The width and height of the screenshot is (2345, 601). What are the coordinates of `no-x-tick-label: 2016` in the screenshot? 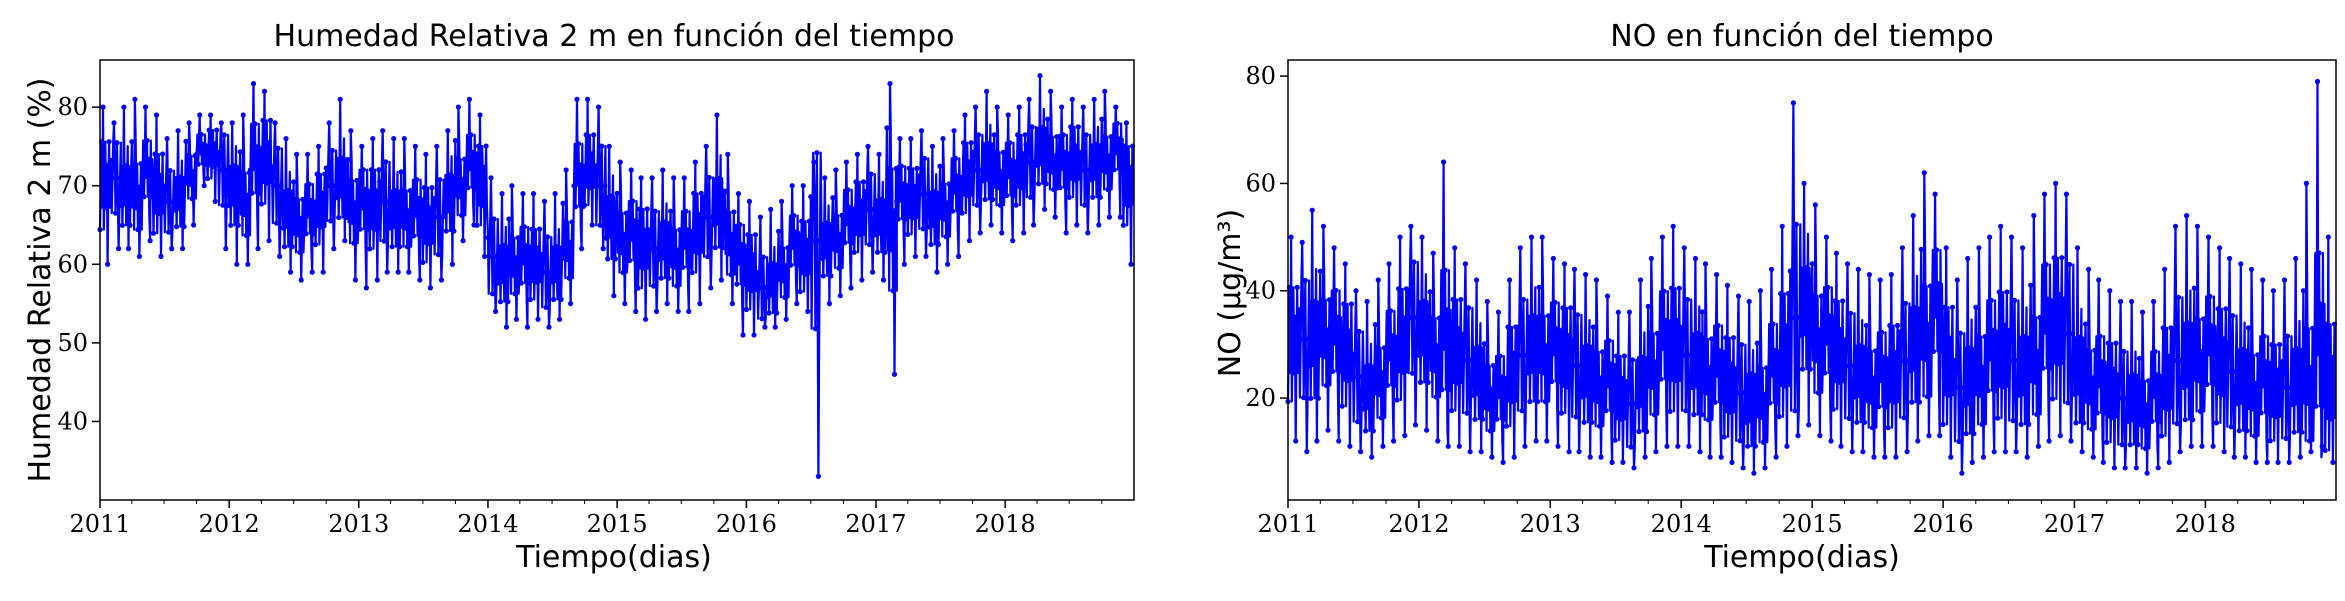 It's located at (1943, 524).